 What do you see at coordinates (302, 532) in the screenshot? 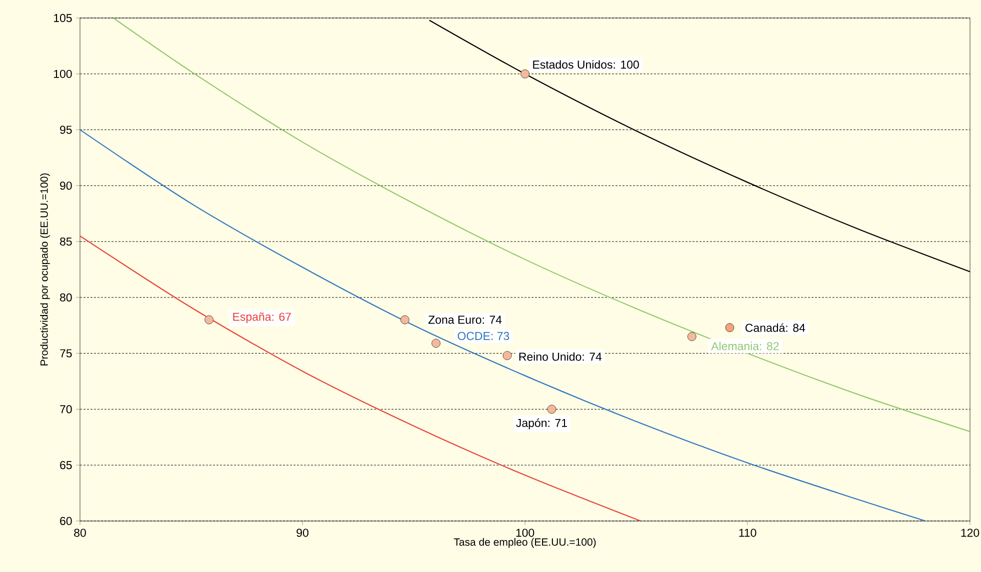
I see `x-tick-label: 90` at bounding box center [302, 532].